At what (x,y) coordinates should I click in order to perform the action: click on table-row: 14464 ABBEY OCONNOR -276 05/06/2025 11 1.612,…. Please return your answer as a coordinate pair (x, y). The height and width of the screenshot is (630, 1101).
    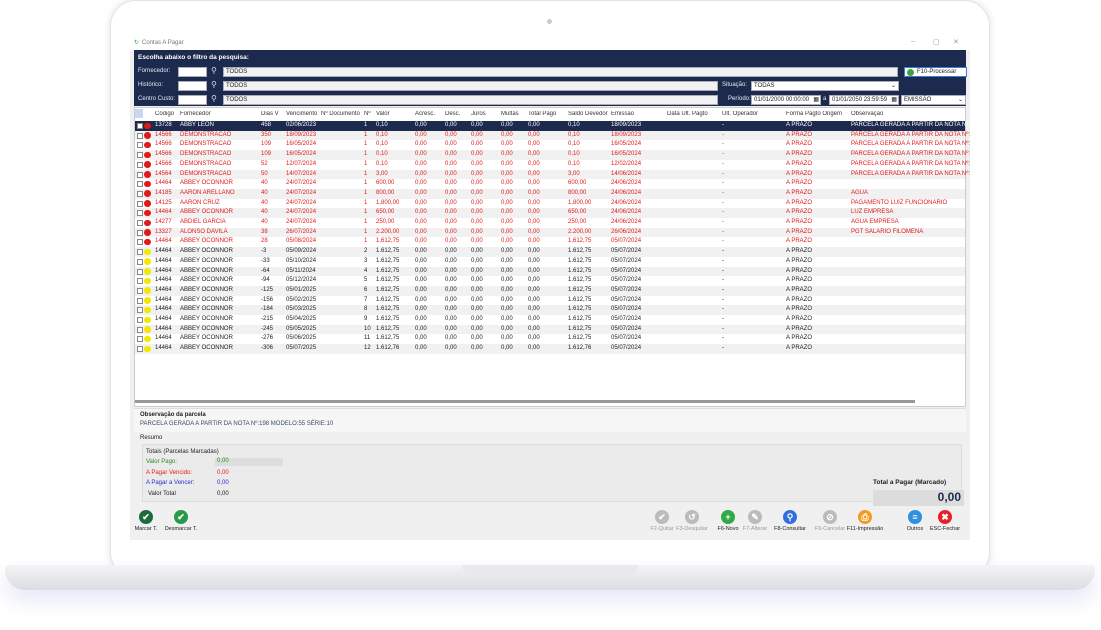
    Looking at the image, I should click on (550, 339).